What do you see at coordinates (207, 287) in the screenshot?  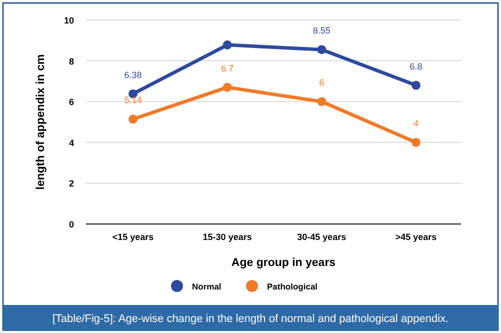 I see `legend-label: Normal` at bounding box center [207, 287].